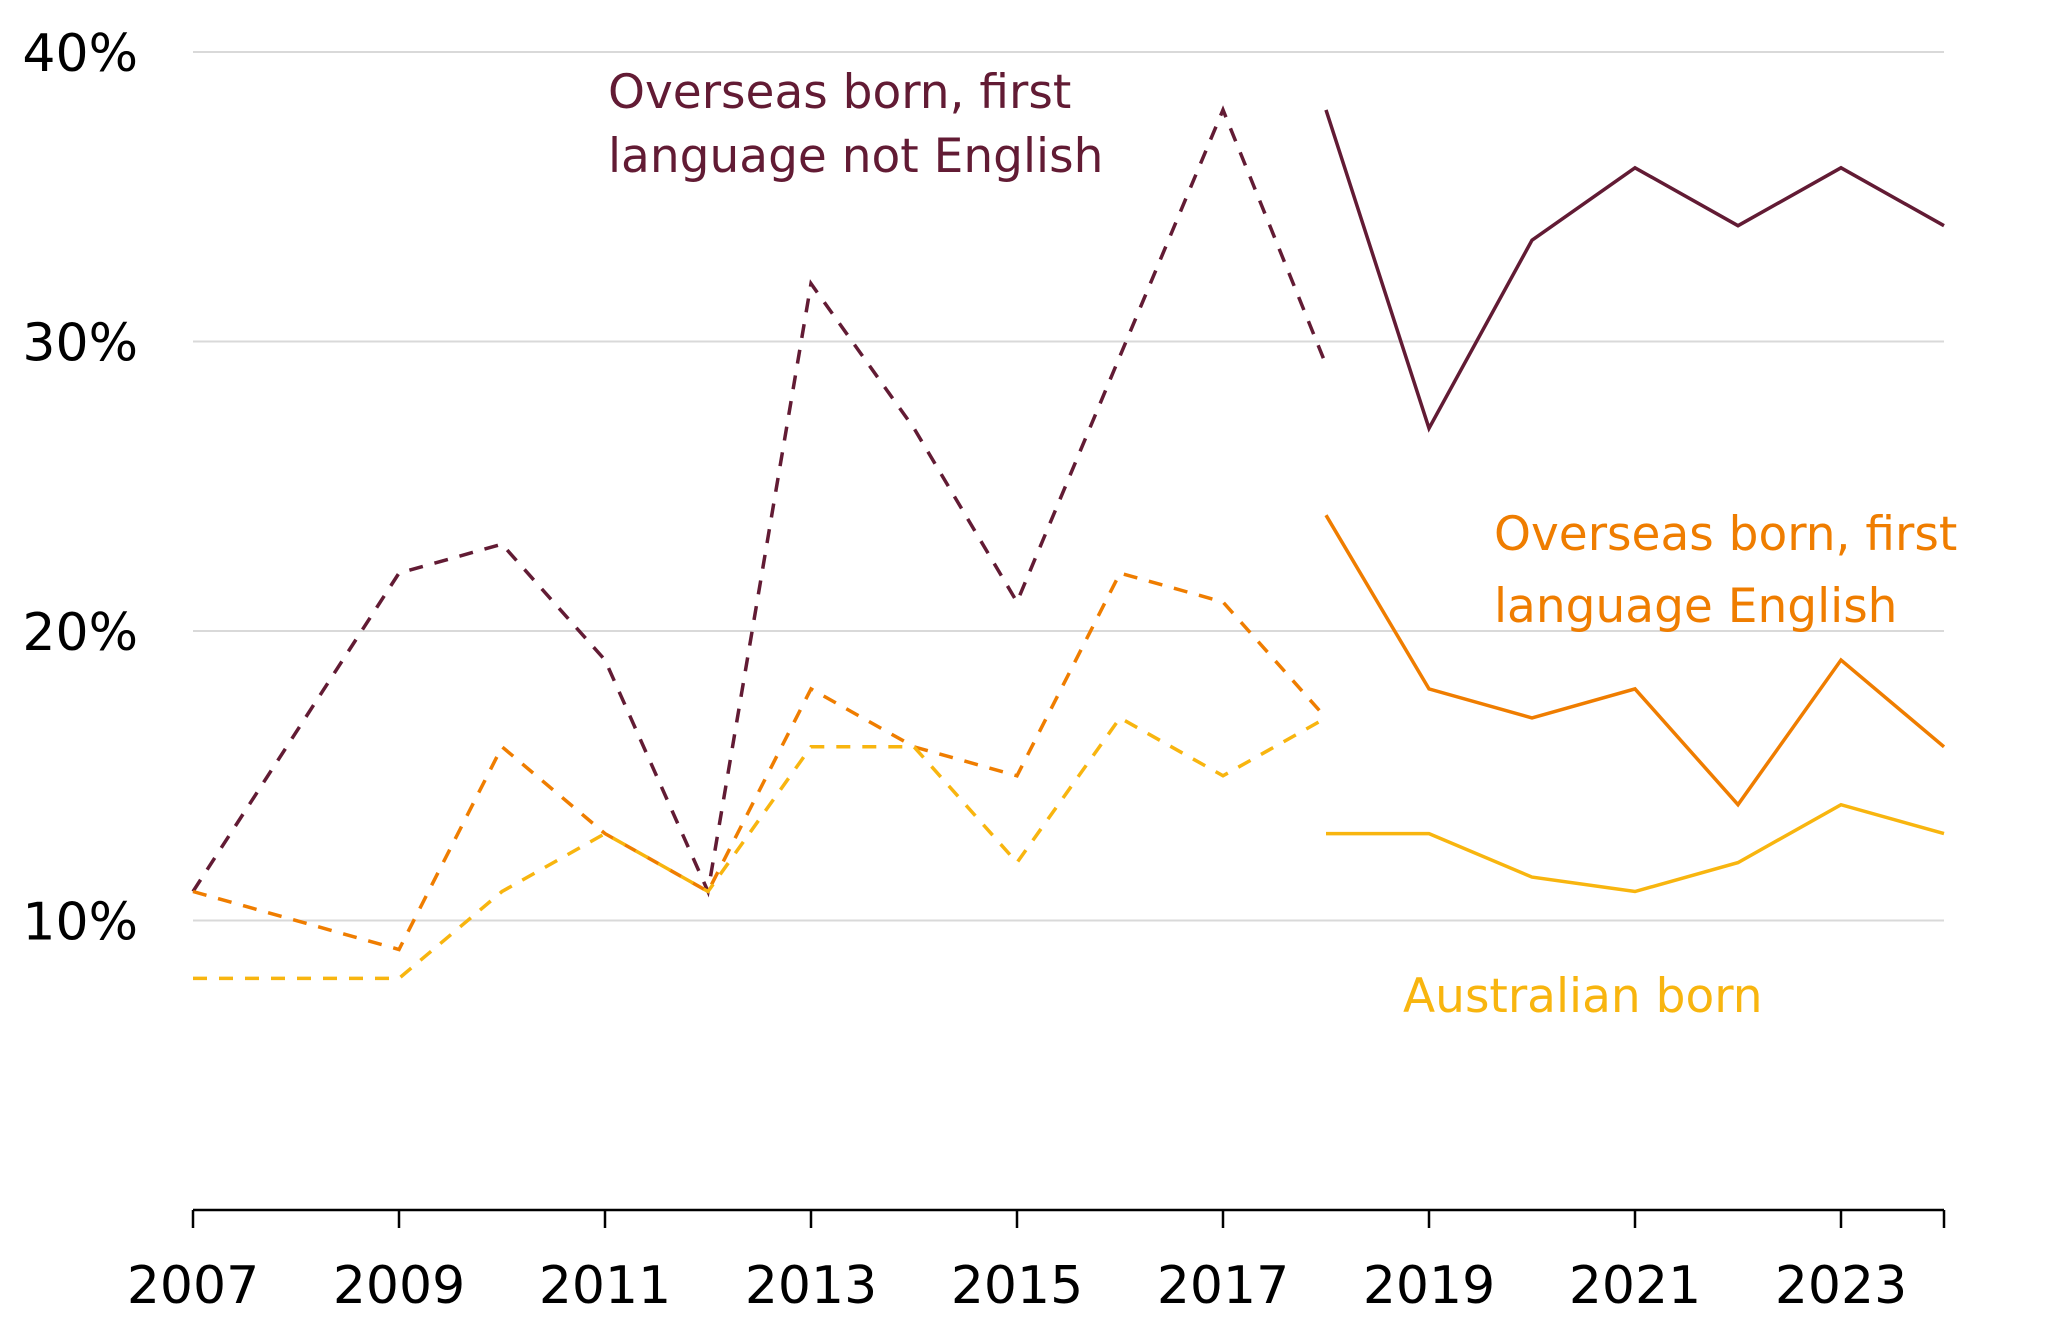  What do you see at coordinates (193, 1286) in the screenshot?
I see `x-tick-label: 2007` at bounding box center [193, 1286].